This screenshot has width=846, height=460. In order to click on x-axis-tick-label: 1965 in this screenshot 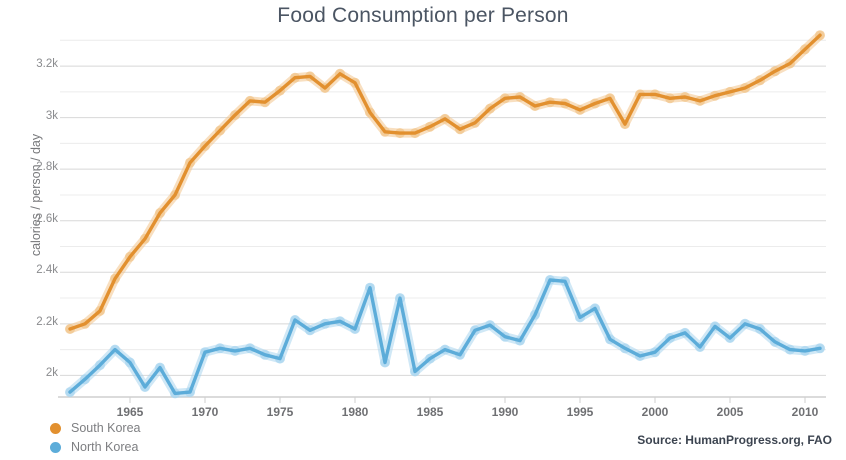, I will do `click(130, 412)`.